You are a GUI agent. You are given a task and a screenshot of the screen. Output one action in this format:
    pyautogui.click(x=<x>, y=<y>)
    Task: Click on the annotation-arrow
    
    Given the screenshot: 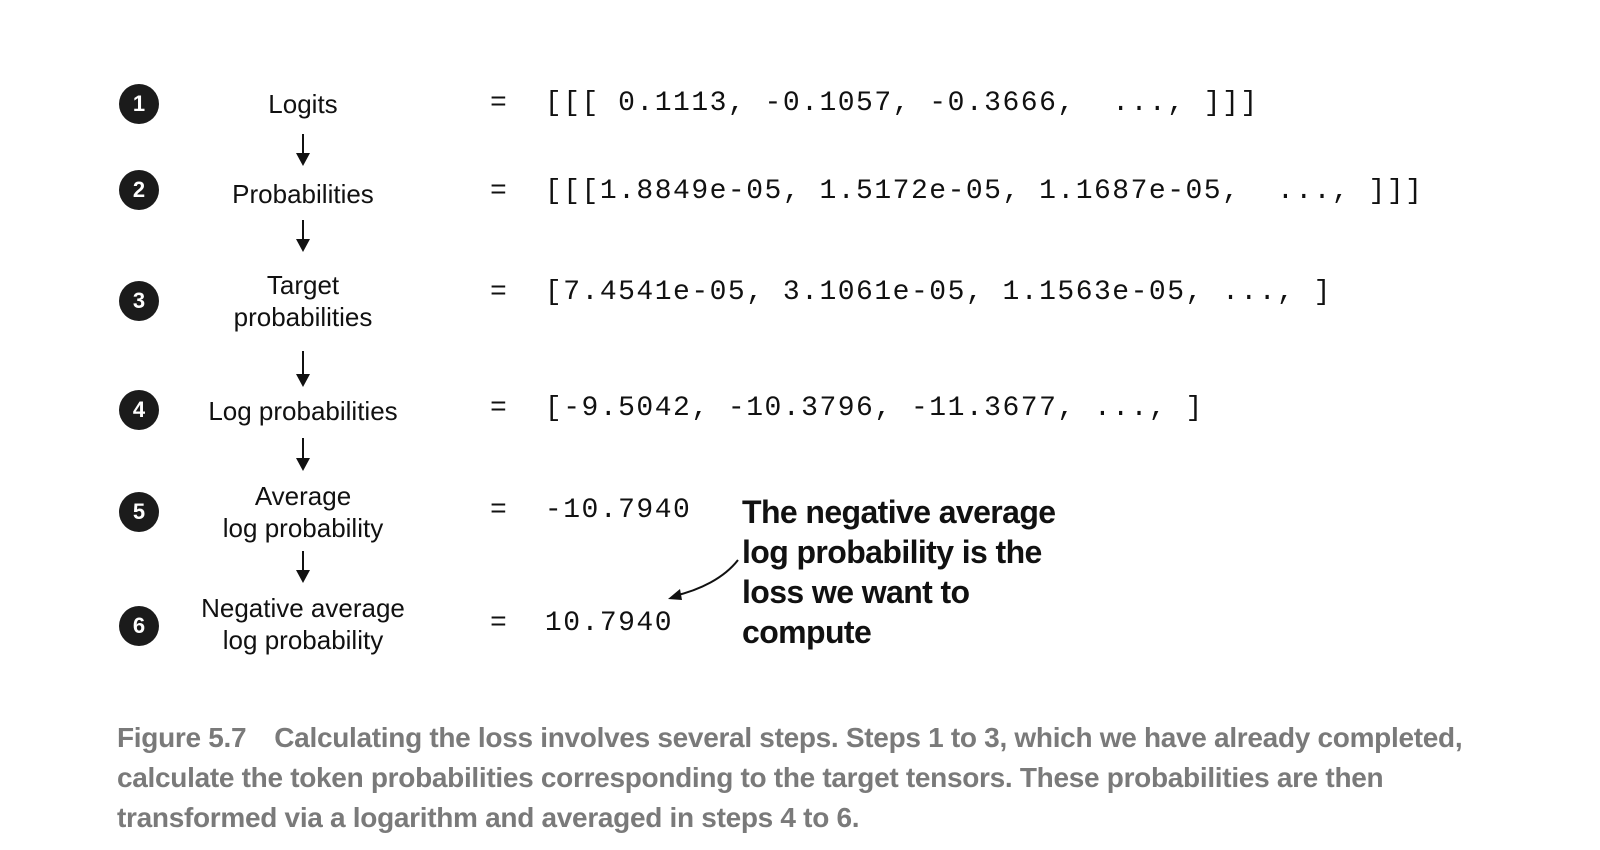 What is the action you would take?
    pyautogui.click(x=703, y=579)
    